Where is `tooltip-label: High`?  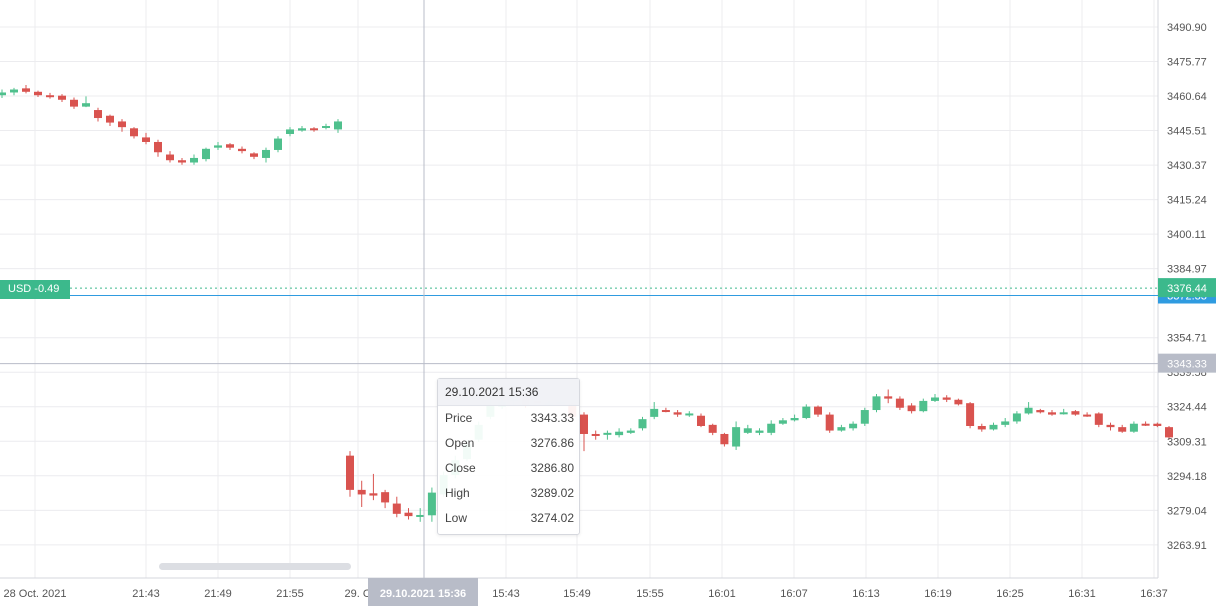 tooltip-label: High is located at coordinates (457, 493).